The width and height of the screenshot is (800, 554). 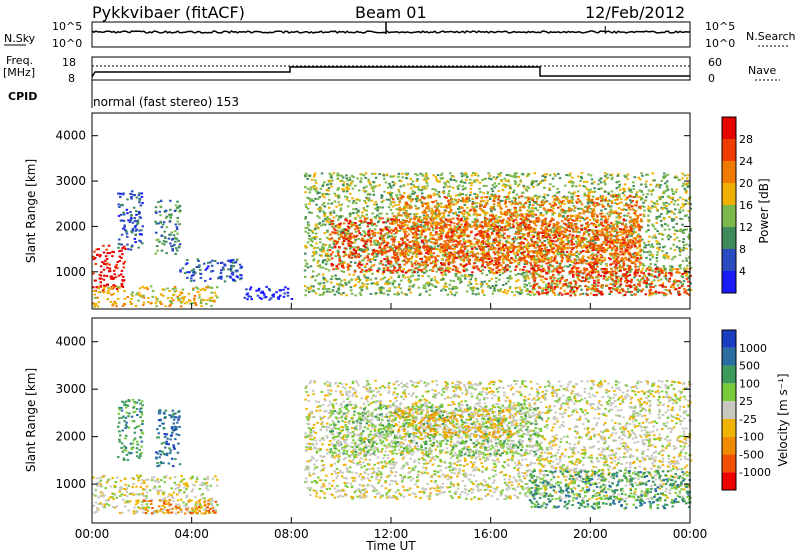 I want to click on power-colorbar-tick: 16, so click(x=746, y=205).